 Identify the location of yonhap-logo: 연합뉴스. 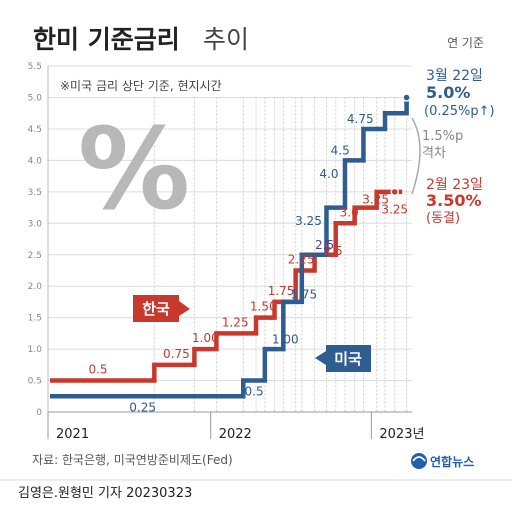
(442, 461).